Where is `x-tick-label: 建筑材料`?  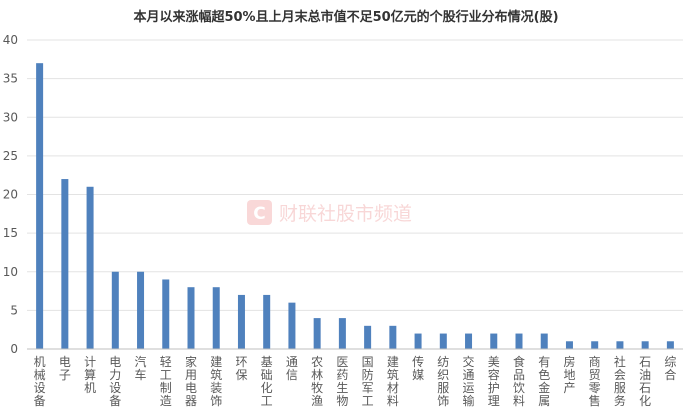 x-tick-label: 建筑材料 is located at coordinates (393, 381).